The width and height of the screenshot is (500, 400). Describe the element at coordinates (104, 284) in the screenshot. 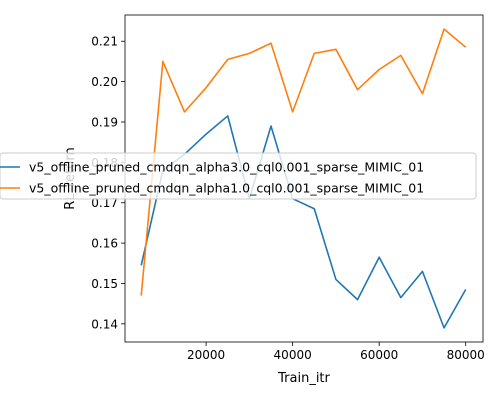

I see `y-tick-label: 0.15` at that location.